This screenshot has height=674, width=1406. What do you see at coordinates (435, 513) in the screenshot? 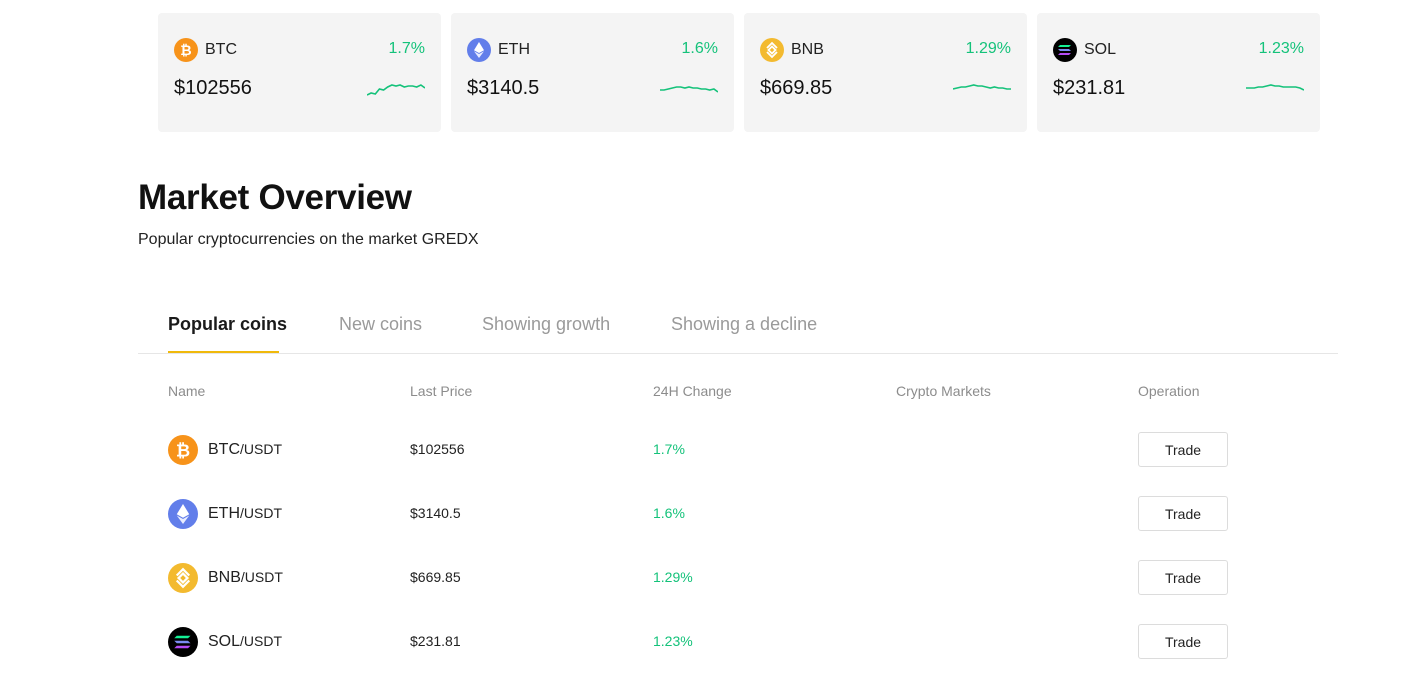
I see `last-price: $3140.5` at bounding box center [435, 513].